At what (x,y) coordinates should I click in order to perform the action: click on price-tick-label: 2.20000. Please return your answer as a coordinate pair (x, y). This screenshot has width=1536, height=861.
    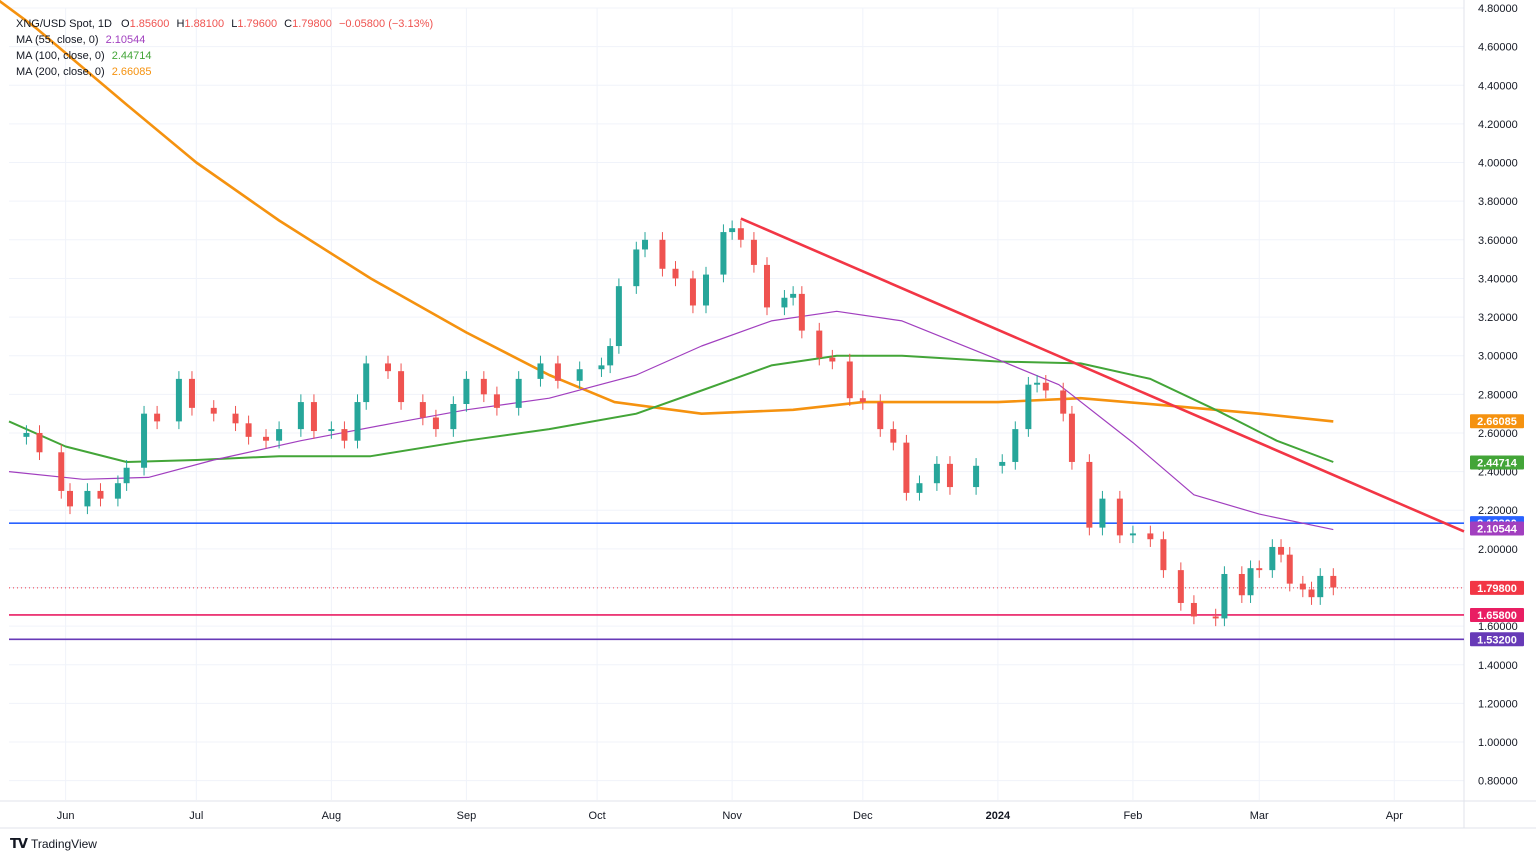
    Looking at the image, I should click on (1498, 511).